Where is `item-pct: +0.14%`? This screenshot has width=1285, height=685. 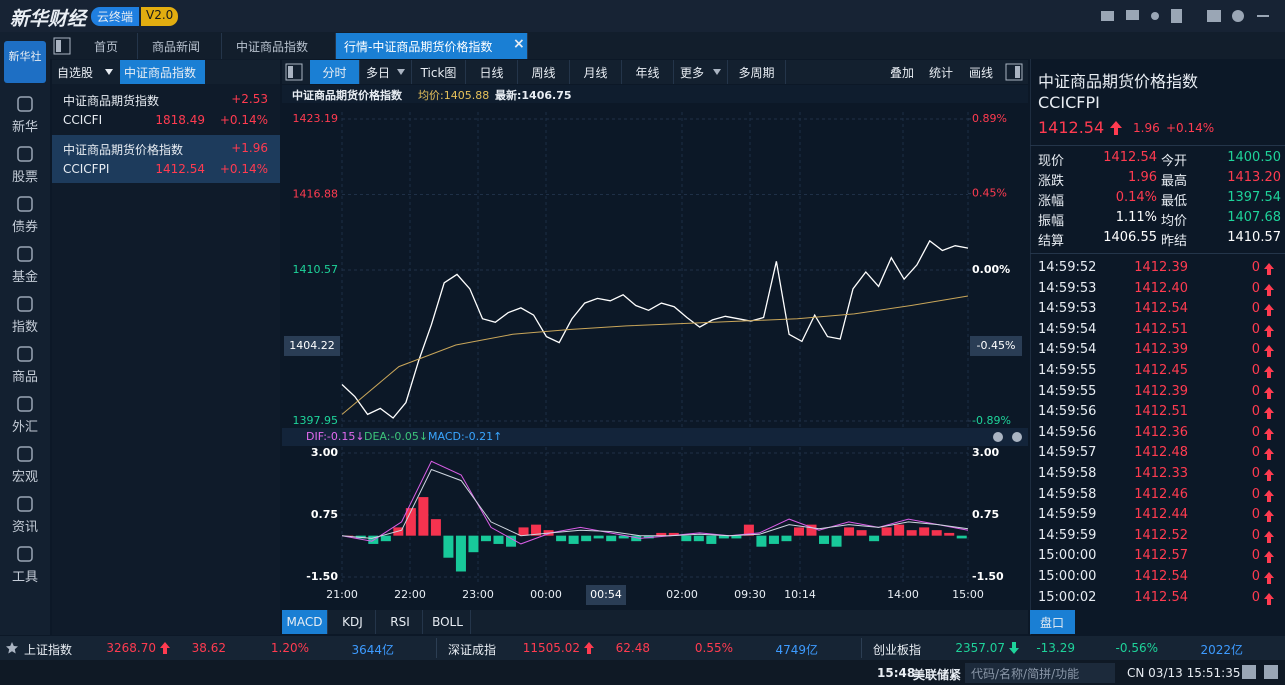 item-pct: +0.14% is located at coordinates (243, 169).